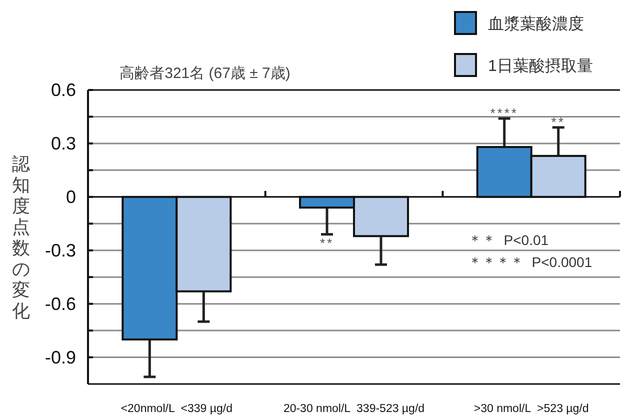  What do you see at coordinates (531, 409) in the screenshot?
I see `x-tick-label: >30 nmol/L >523 µg/d` at bounding box center [531, 409].